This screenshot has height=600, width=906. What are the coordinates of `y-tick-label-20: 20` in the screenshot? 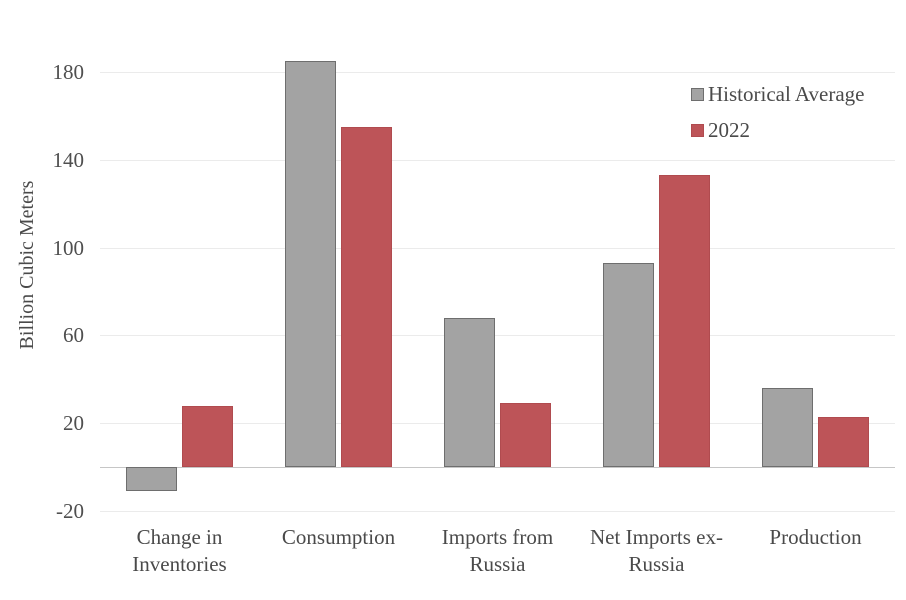 It's located at (73, 423).